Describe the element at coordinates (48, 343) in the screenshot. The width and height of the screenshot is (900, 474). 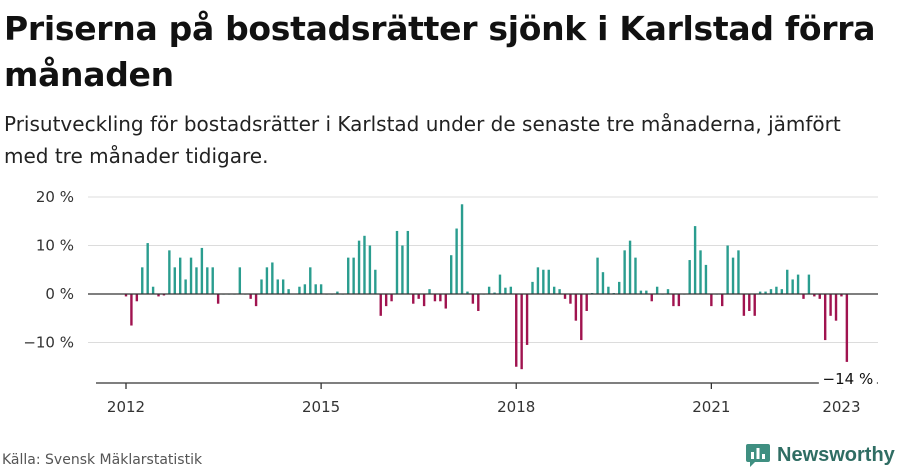
I see `y-tick-label: −10 %` at that location.